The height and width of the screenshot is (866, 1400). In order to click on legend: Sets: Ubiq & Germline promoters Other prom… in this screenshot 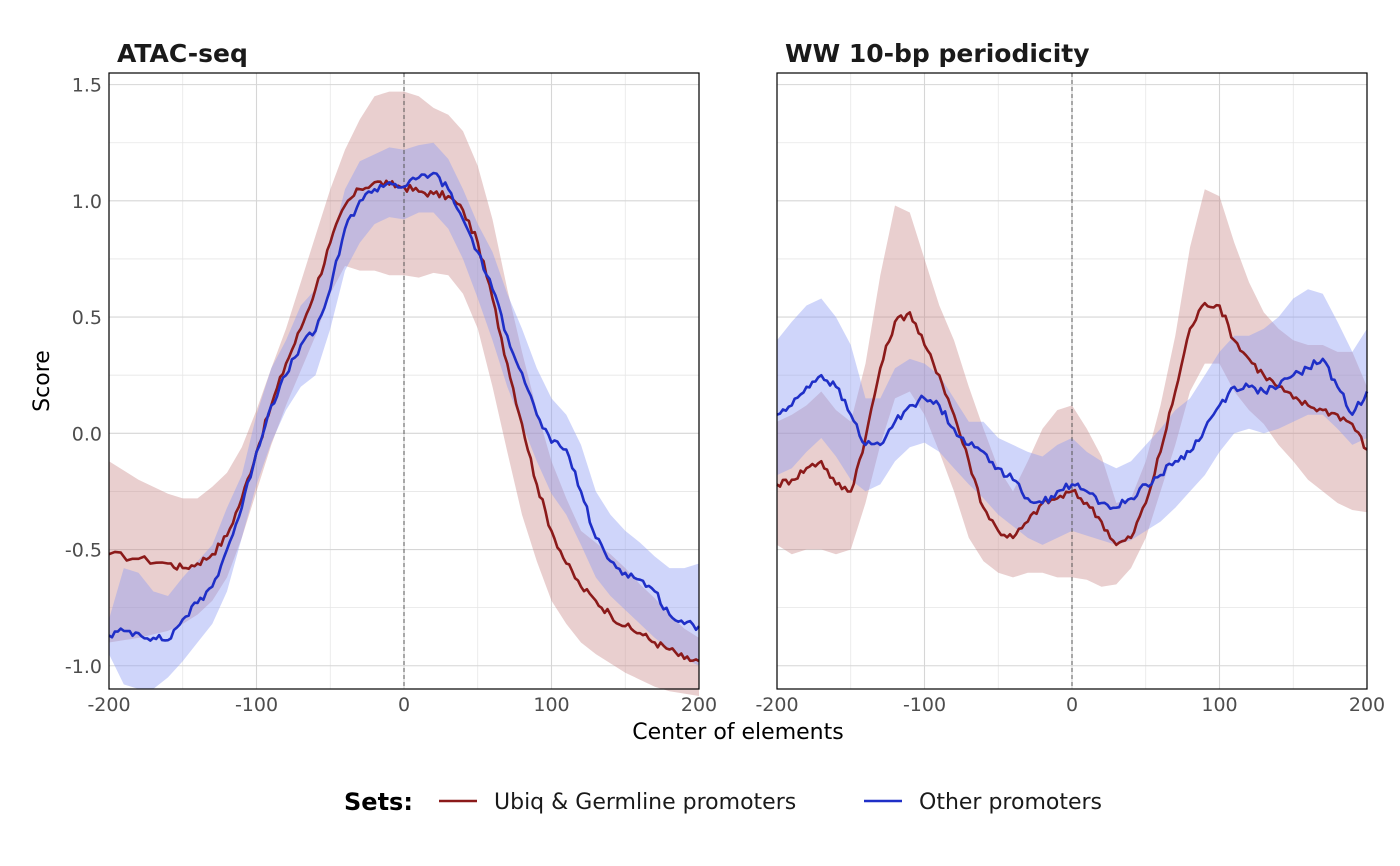, I will do `click(723, 802)`.